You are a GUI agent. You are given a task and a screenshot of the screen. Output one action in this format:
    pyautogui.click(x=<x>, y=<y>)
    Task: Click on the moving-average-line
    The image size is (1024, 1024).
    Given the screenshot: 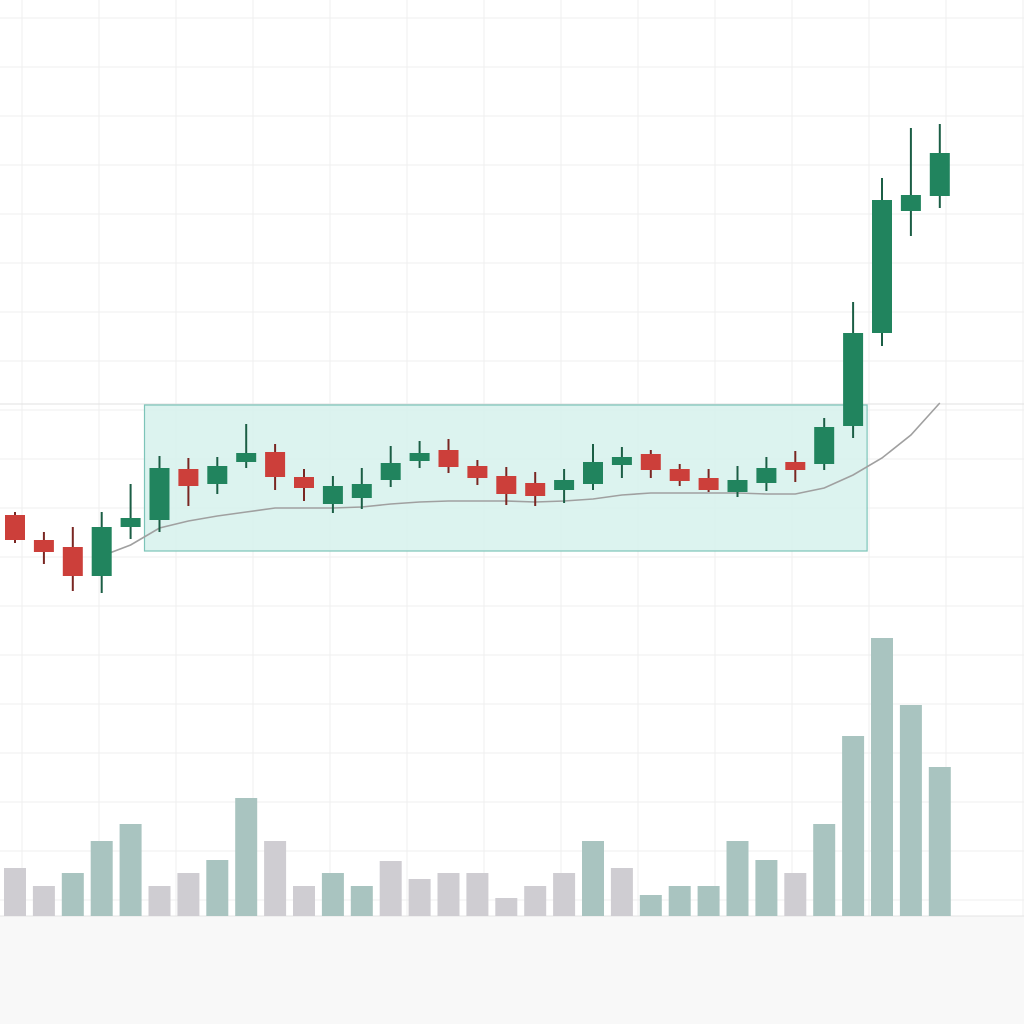 What is the action you would take?
    pyautogui.click(x=521, y=479)
    